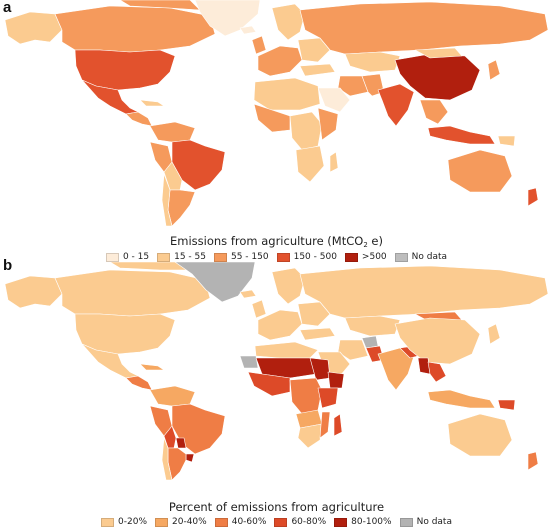 The height and width of the screenshot is (530, 553). What do you see at coordinates (249, 522) in the screenshot?
I see `legend-label: 40-60%` at bounding box center [249, 522].